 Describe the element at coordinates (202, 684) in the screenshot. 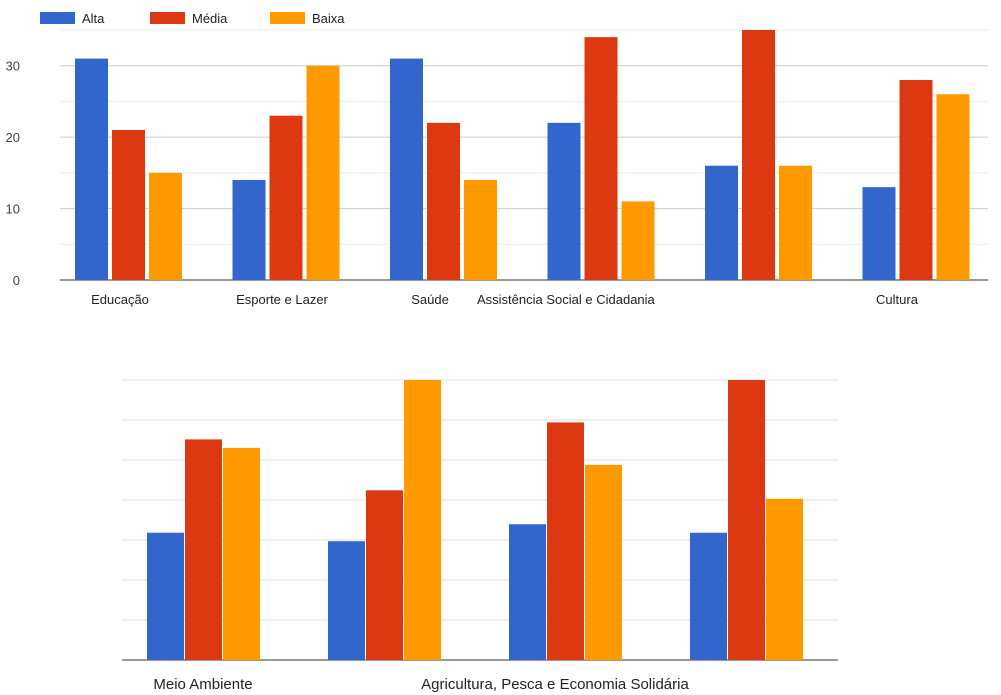

I see `category-label: Meio Ambiente` at that location.